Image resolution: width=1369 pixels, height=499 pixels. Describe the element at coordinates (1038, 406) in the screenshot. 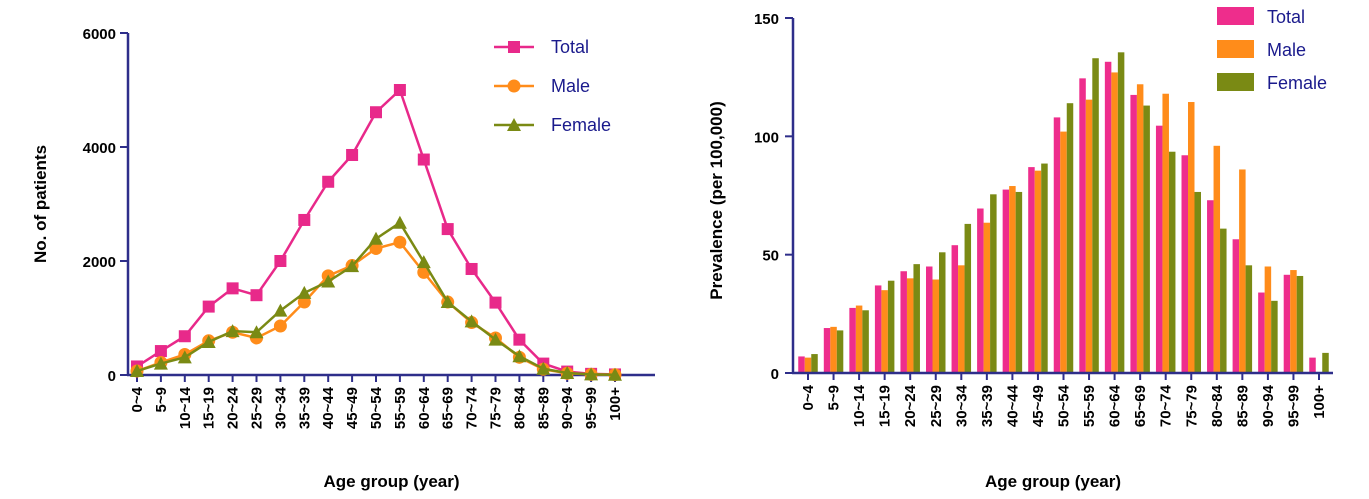

I see `x-tick-label: 45~49` at that location.